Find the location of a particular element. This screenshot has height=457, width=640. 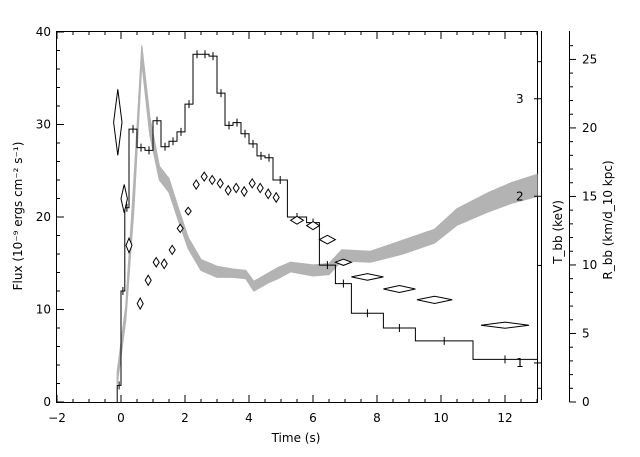

x-tick-label: 12 is located at coordinates (504, 418).